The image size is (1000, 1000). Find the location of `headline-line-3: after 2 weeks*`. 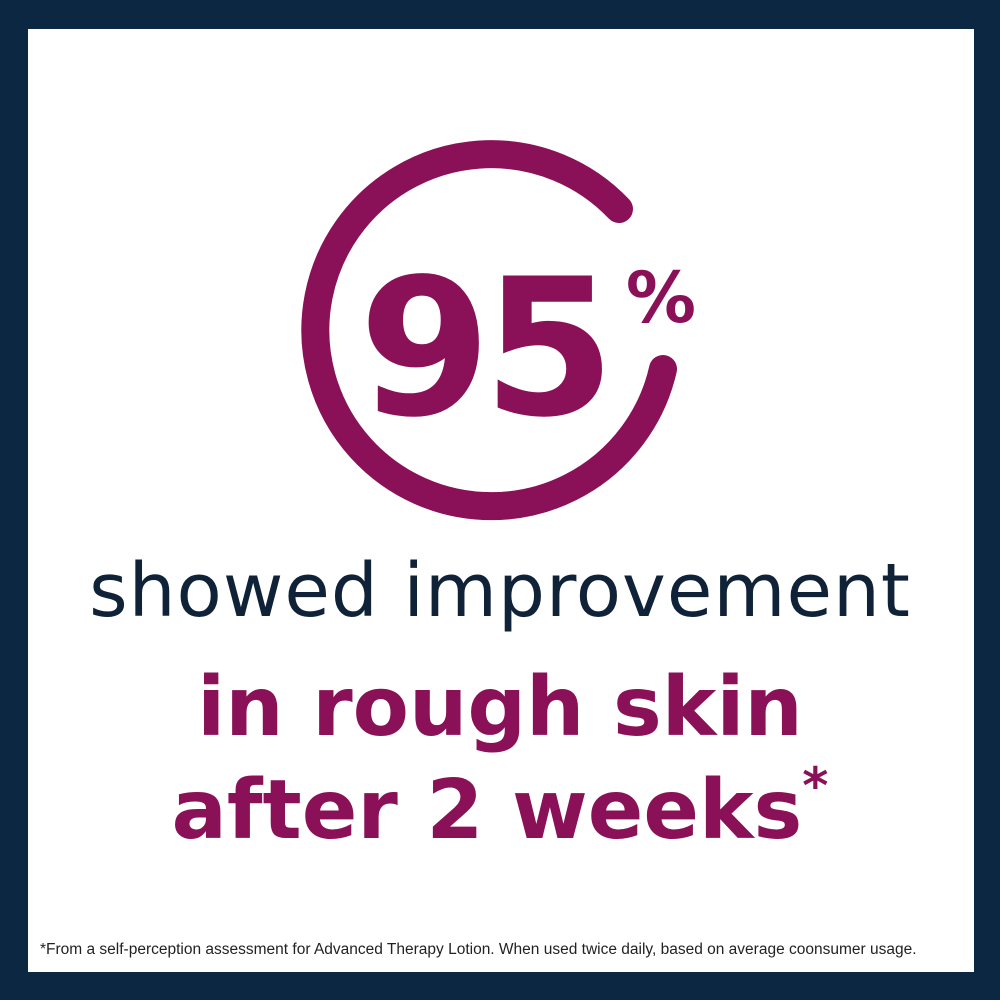

headline-line-3: after 2 weeks* is located at coordinates (500, 807).